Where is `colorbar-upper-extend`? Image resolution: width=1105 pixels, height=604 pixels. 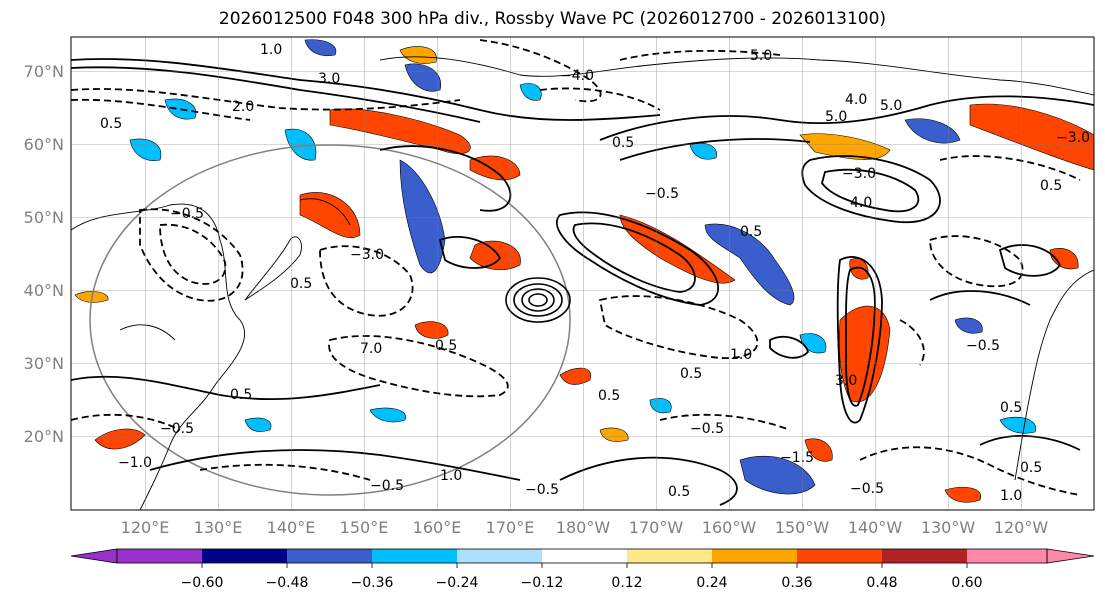 colorbar-upper-extend is located at coordinates (1070, 556).